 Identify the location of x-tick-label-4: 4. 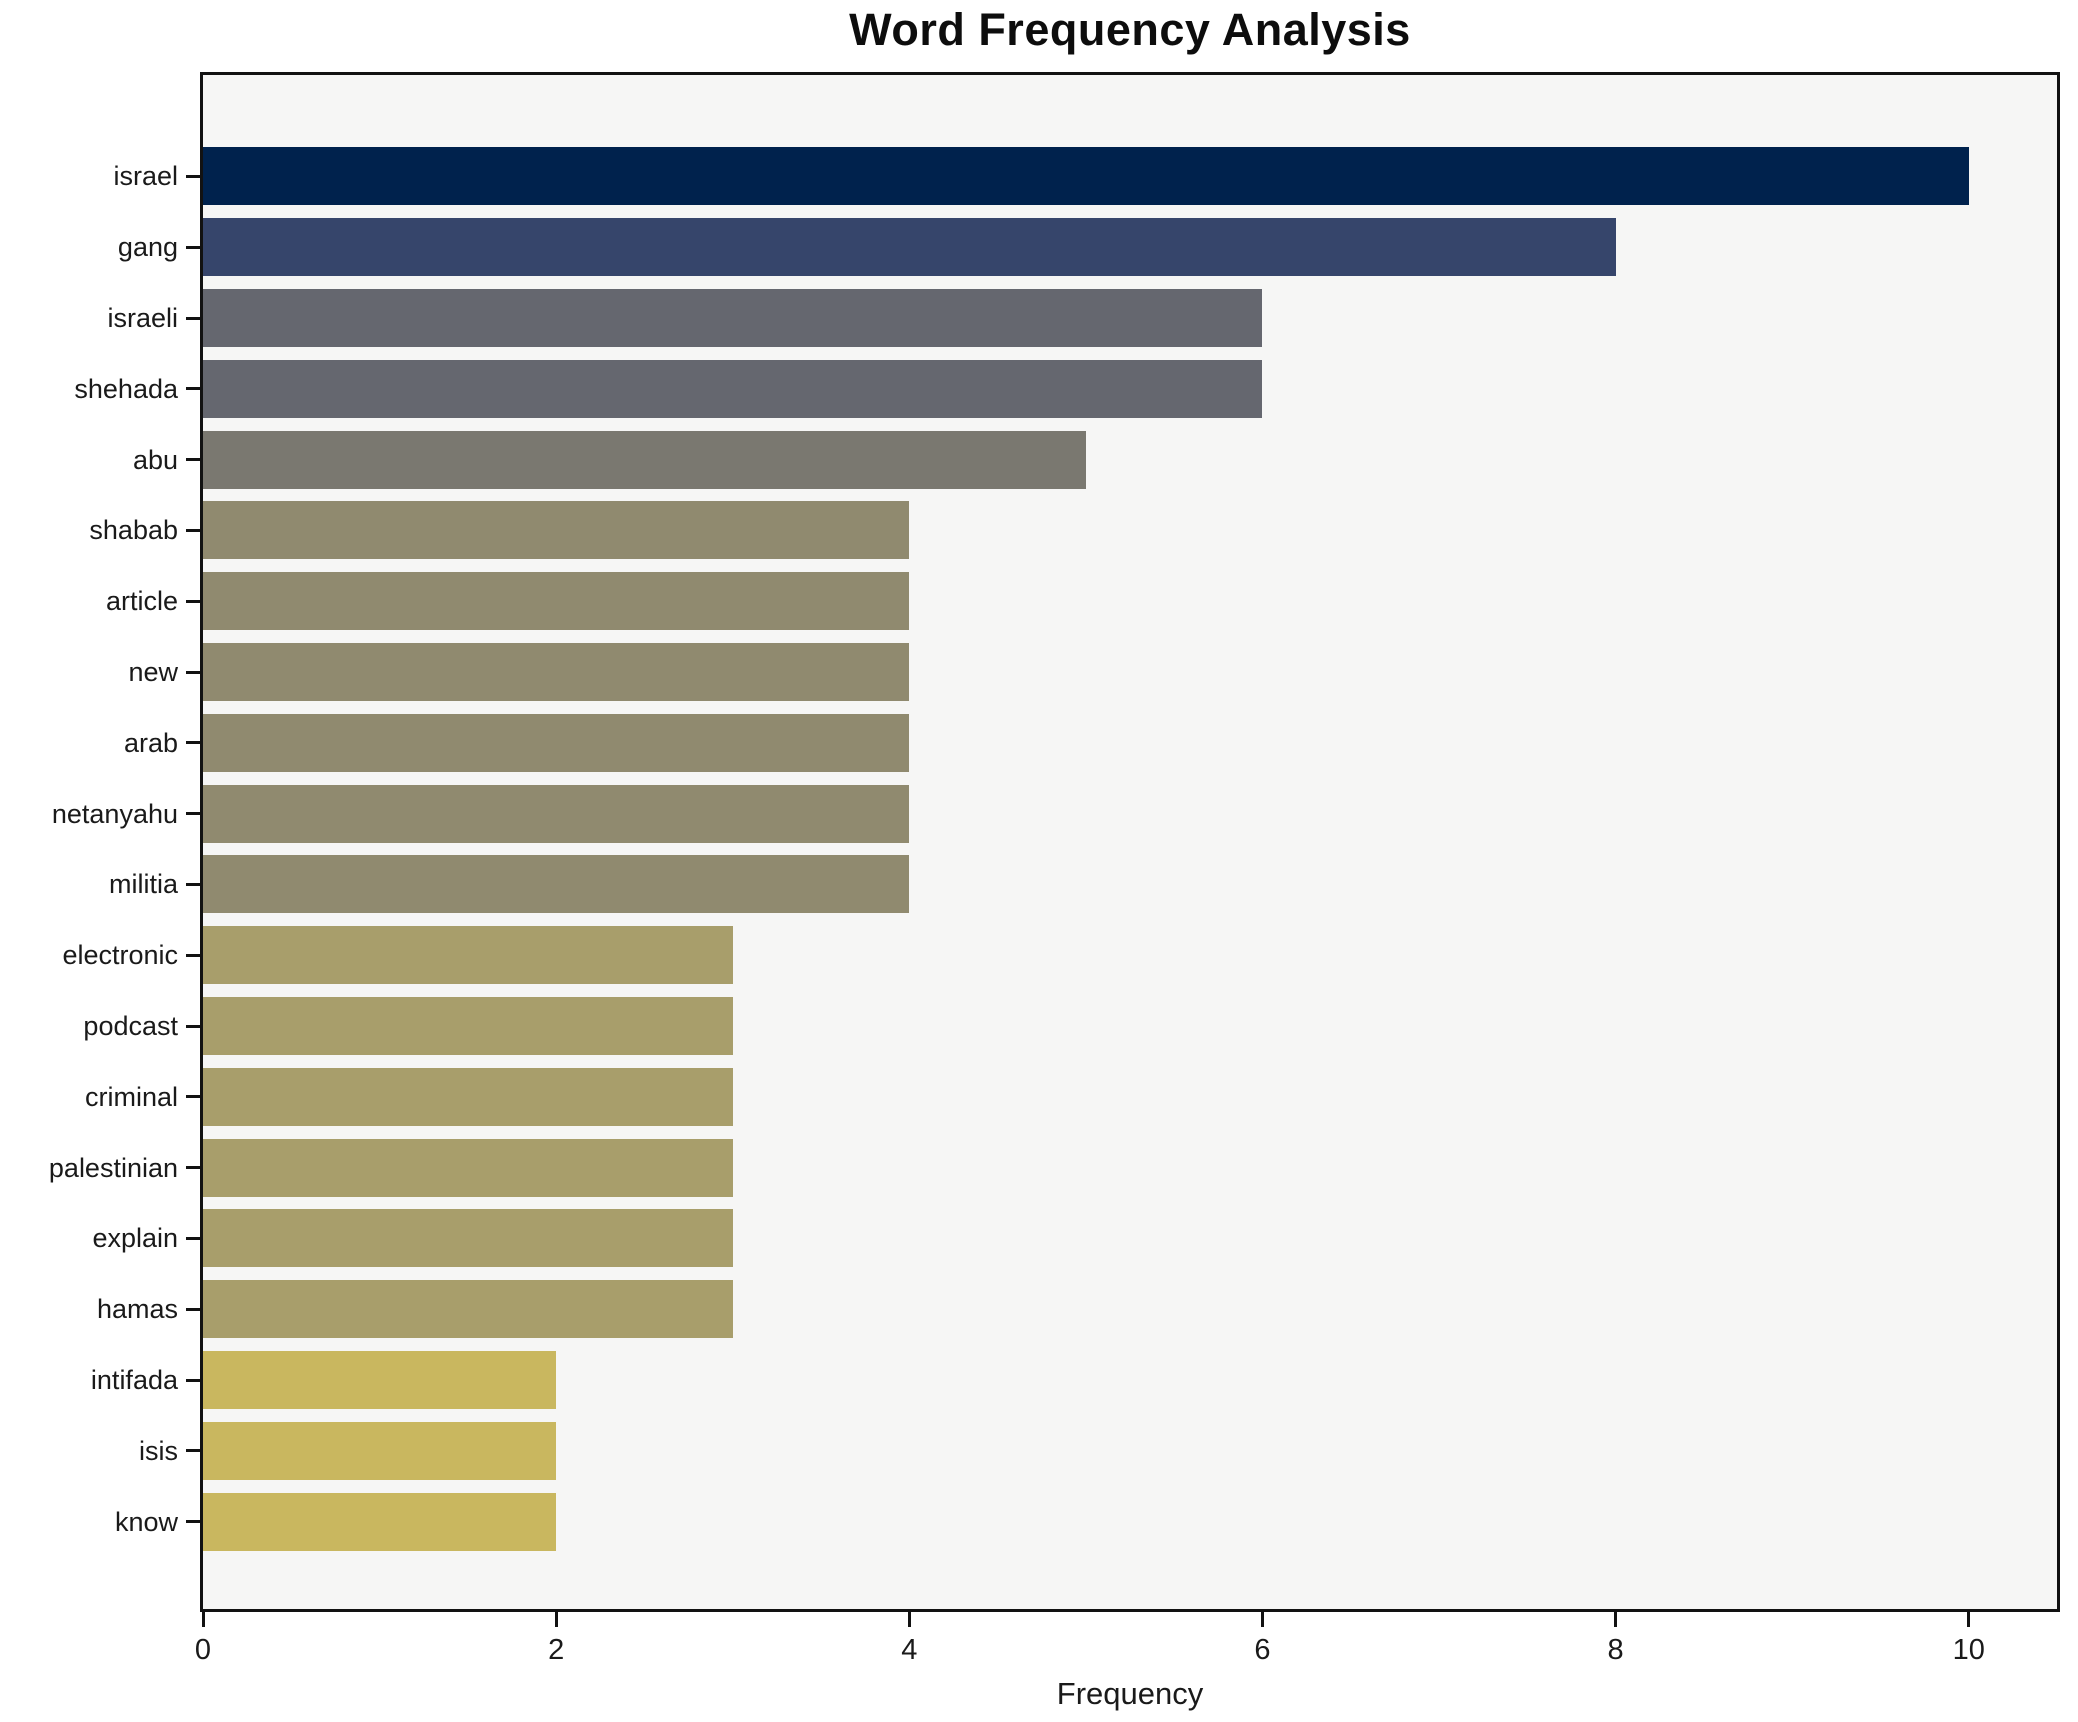
(909, 1650).